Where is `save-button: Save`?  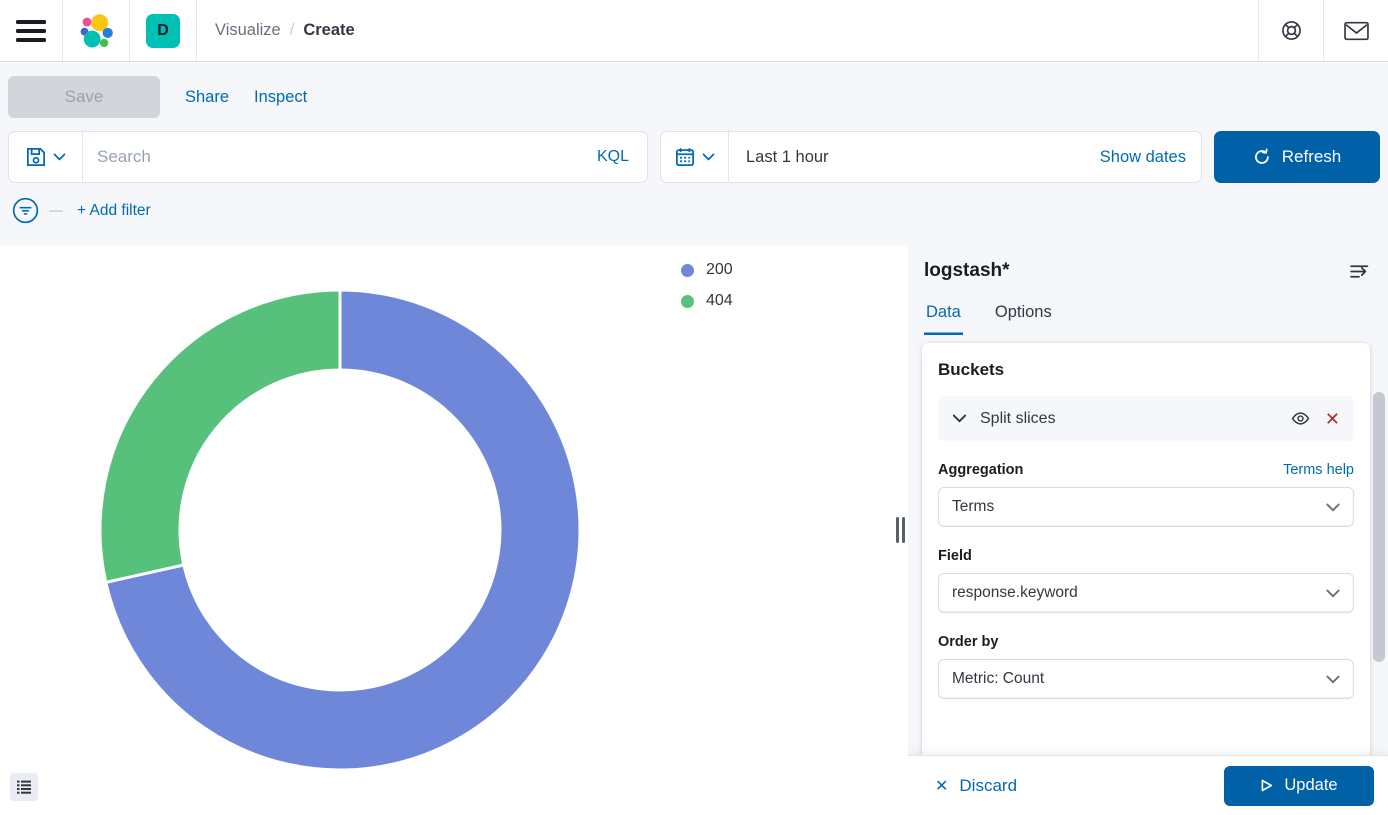
save-button: Save is located at coordinates (84, 97).